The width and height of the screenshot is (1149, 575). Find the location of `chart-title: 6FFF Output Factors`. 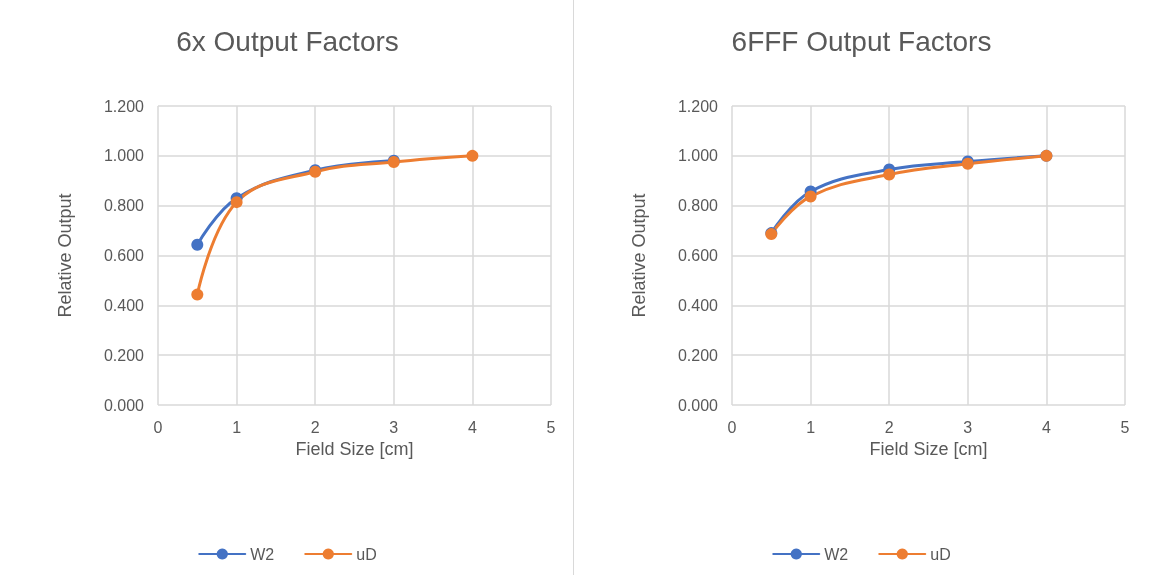

chart-title: 6FFF Output Factors is located at coordinates (861, 41).